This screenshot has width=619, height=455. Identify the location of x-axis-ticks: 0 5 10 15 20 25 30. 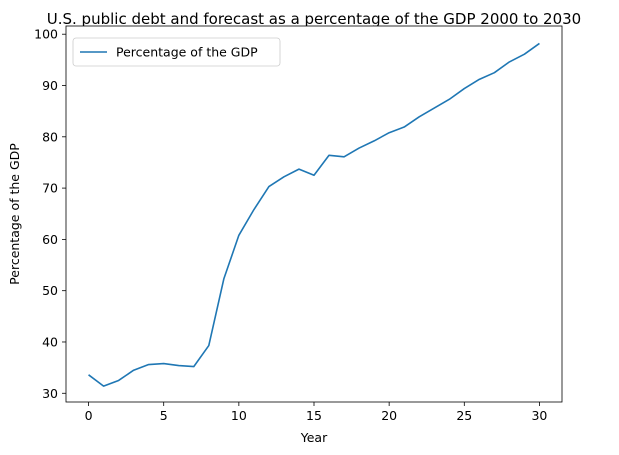
(316, 412).